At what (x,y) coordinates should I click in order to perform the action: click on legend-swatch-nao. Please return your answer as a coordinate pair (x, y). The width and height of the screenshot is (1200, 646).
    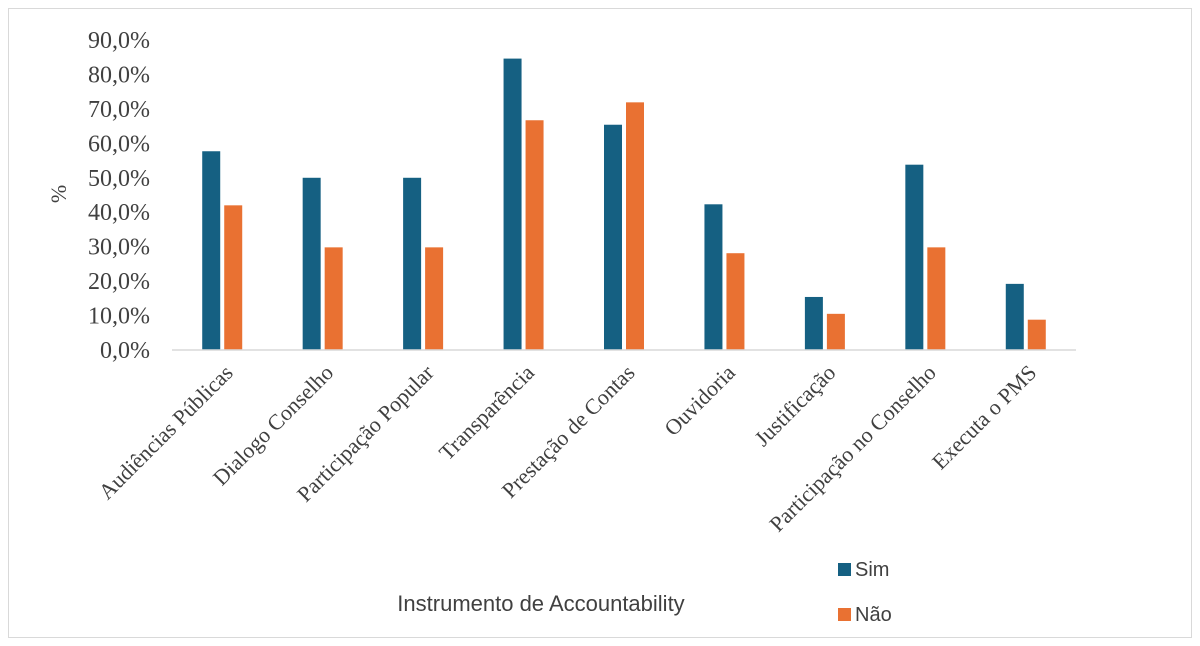
    Looking at the image, I should click on (844, 614).